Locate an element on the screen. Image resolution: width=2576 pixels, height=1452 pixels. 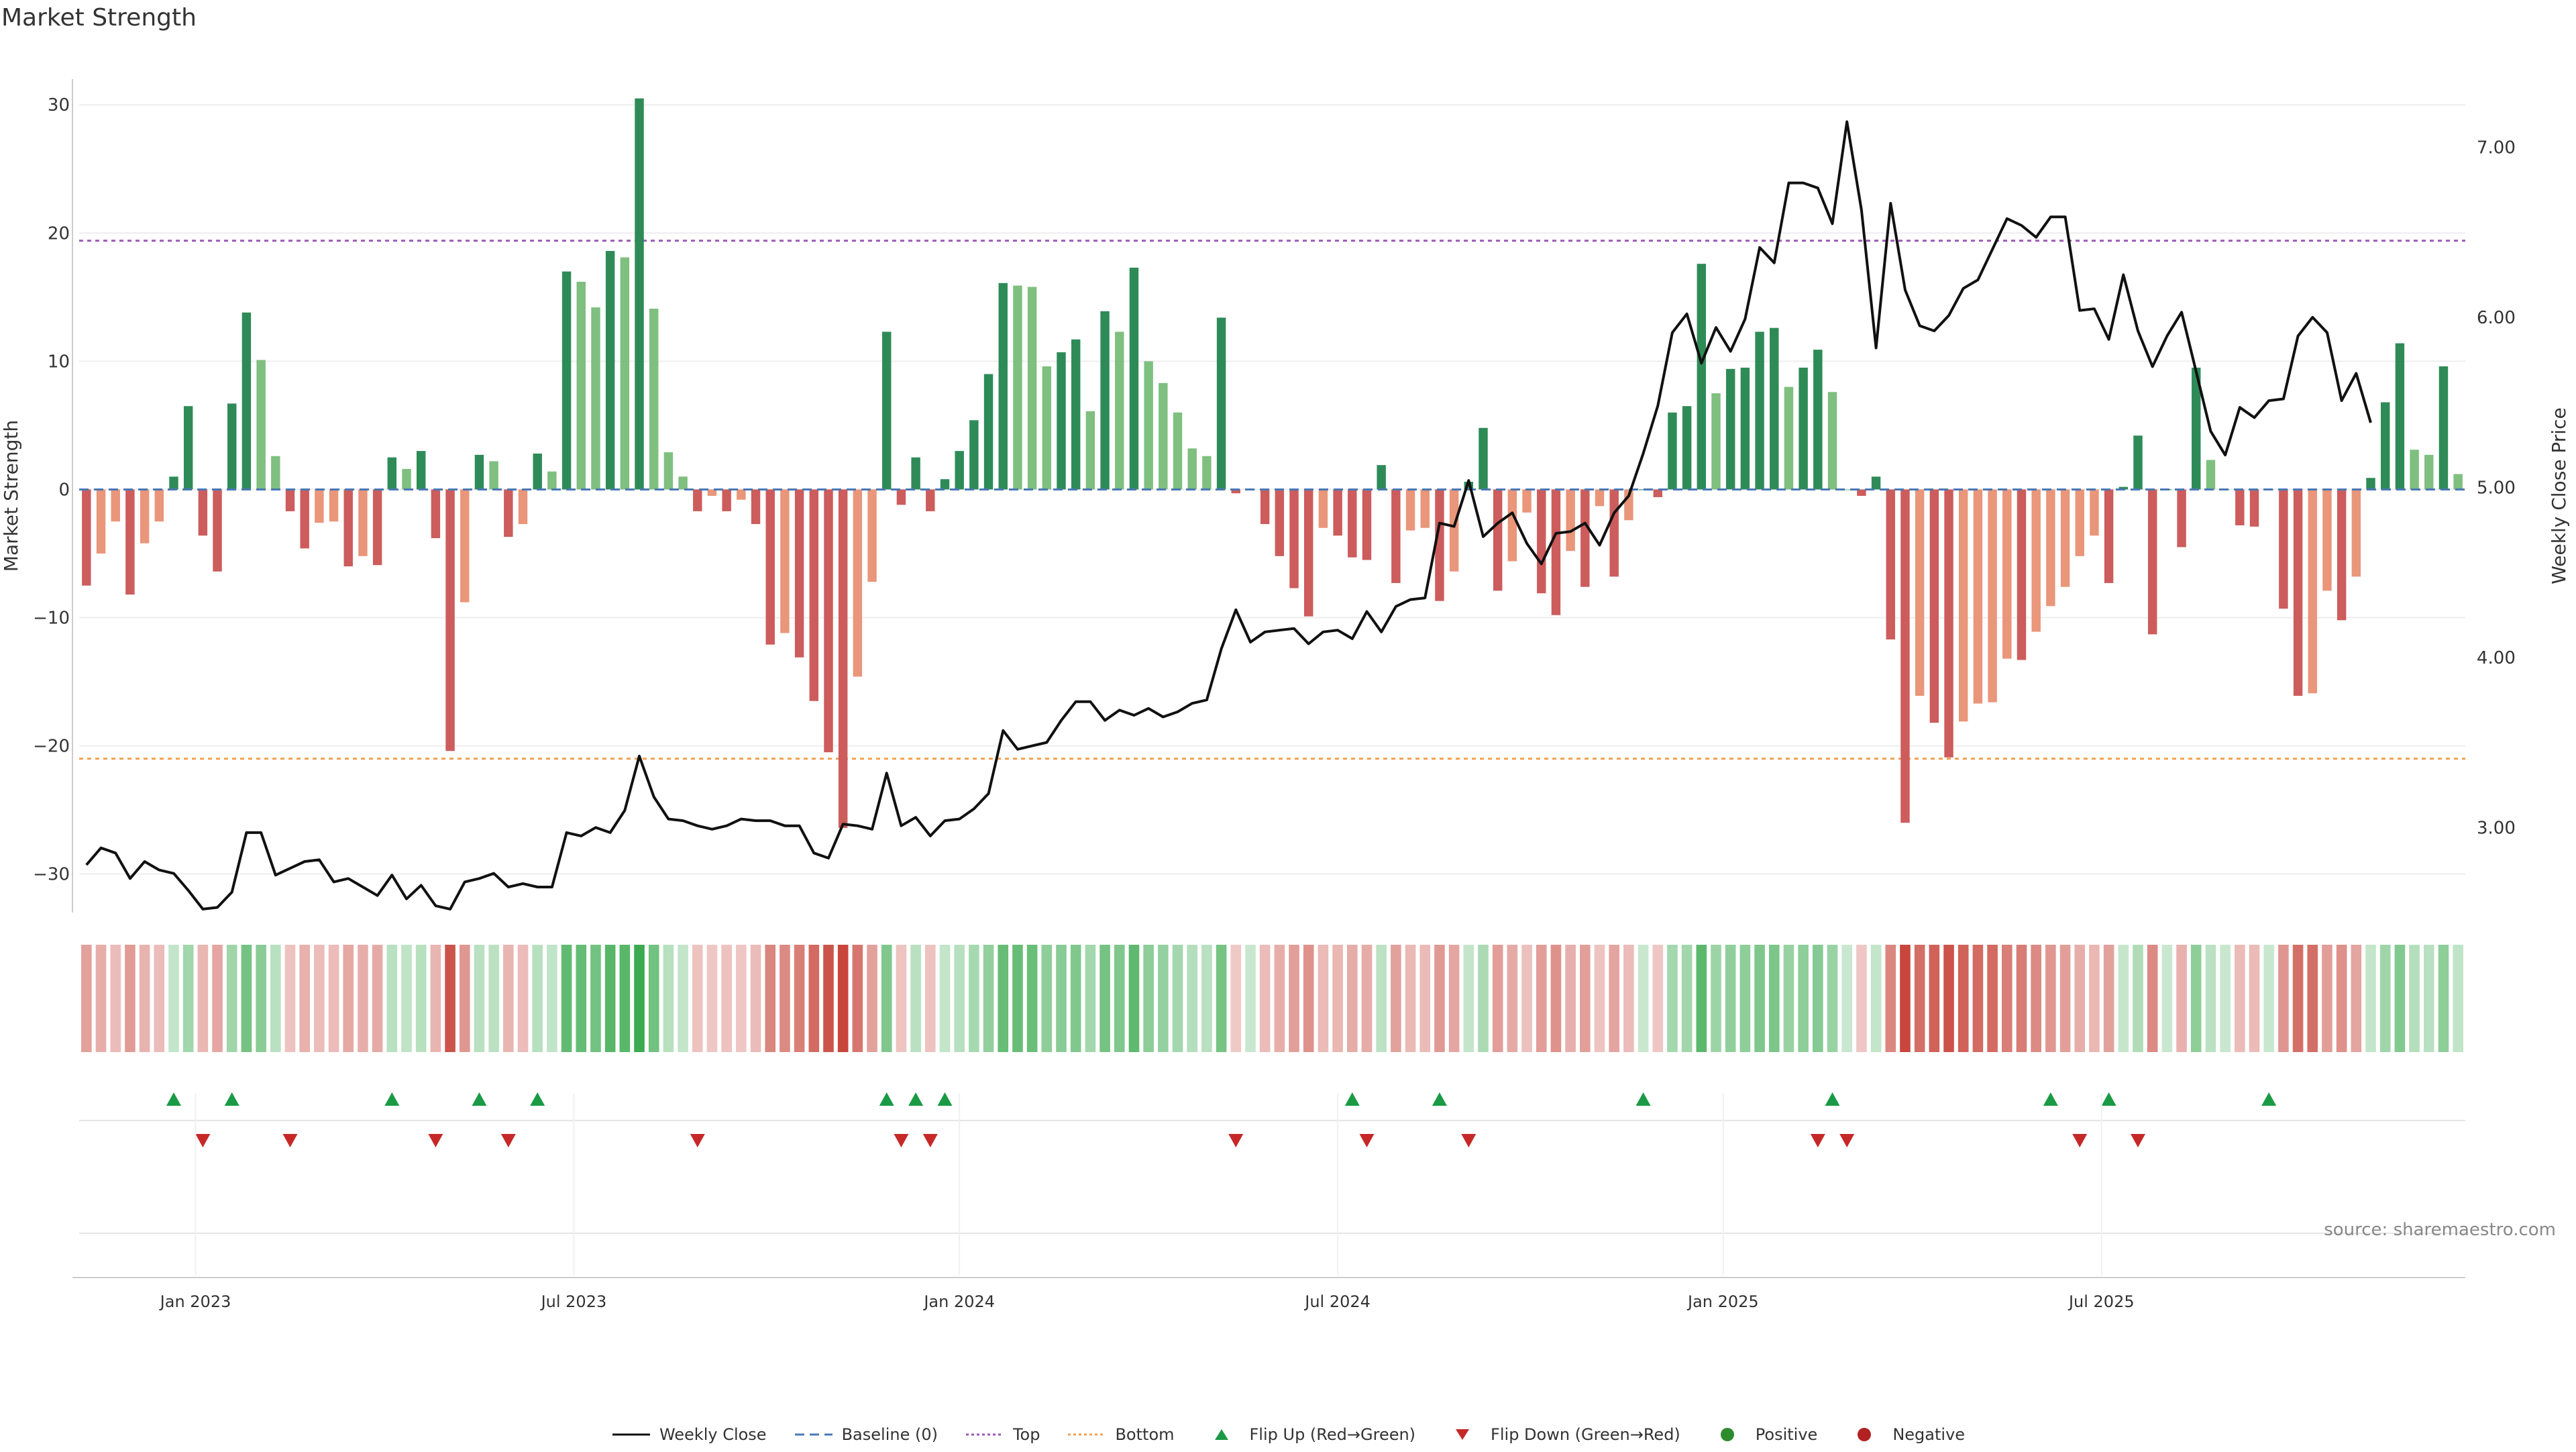
x-tick-label: Jul 2023 is located at coordinates (573, 1302).